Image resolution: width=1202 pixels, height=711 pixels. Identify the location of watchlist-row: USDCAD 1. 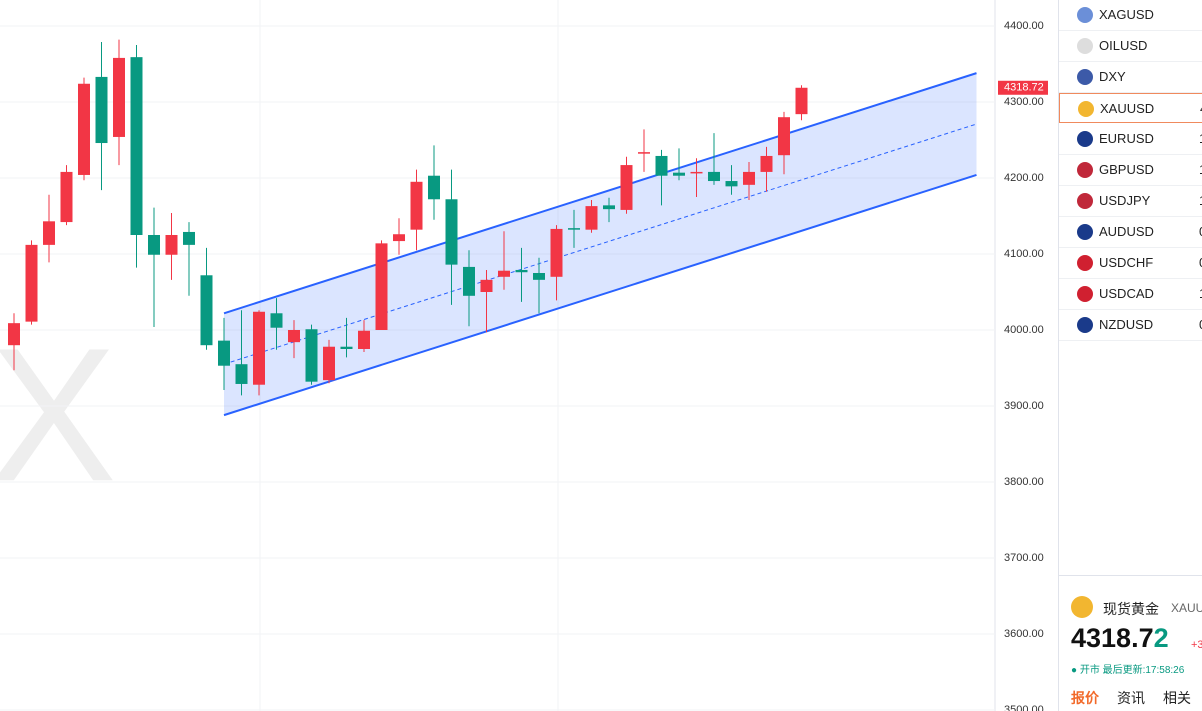
(1130, 294).